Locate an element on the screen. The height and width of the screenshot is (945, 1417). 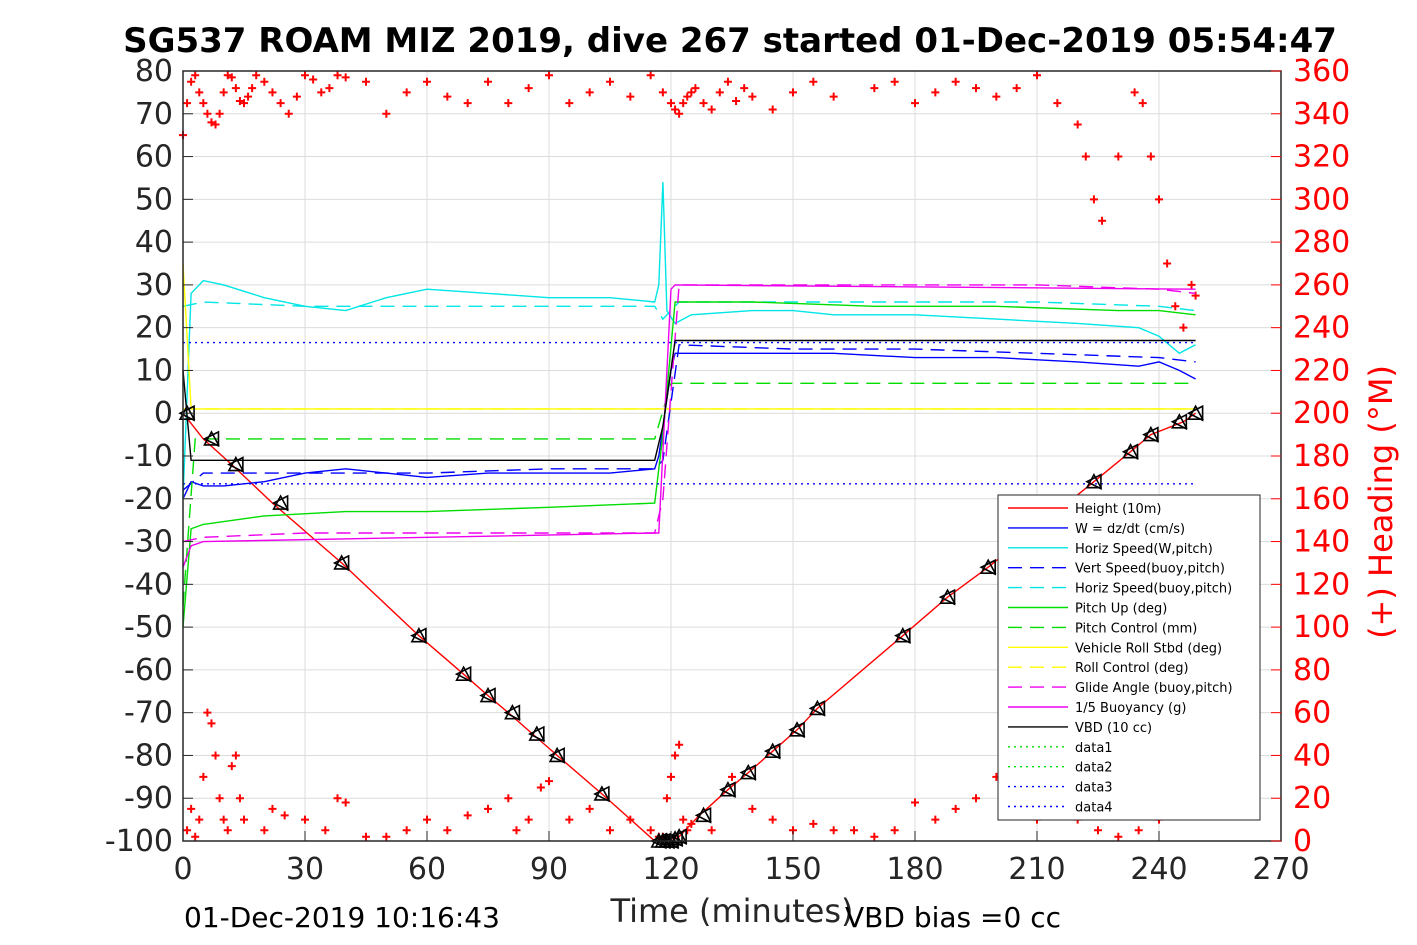
right-tick-label: 240 is located at coordinates (1321, 328).